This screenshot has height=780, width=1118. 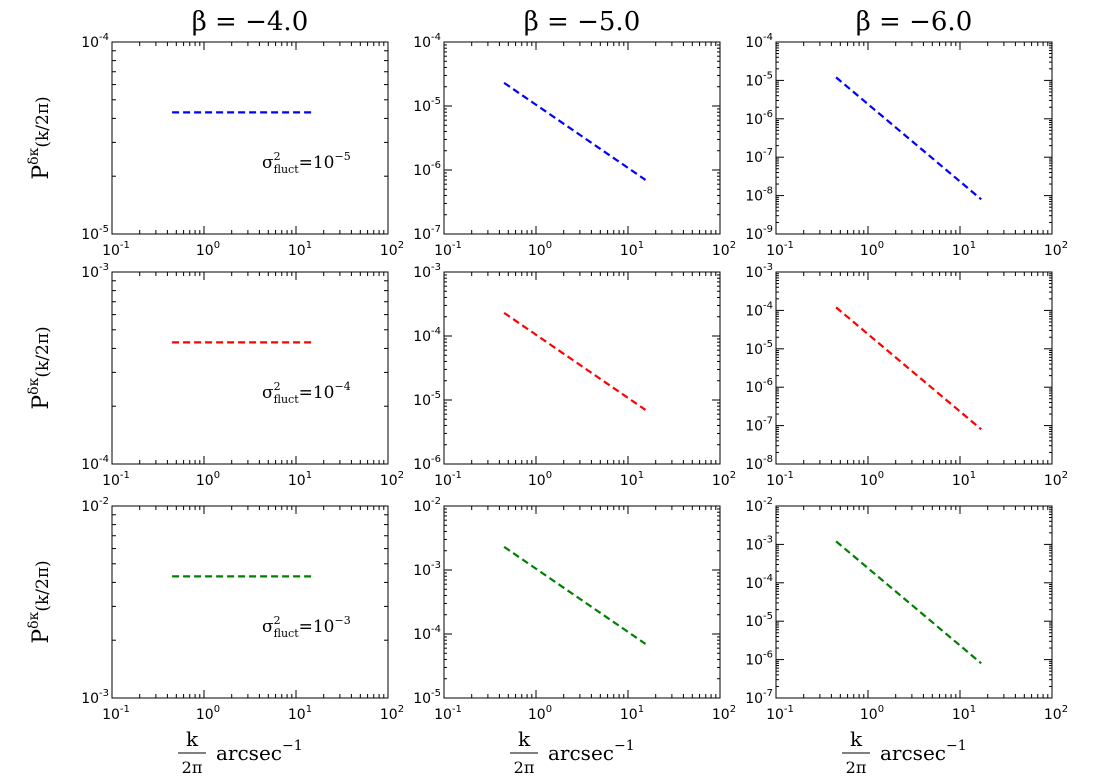 I want to click on subplot-r1-c2: 10⁻¹ 10⁰ 10¹ 10² 10⁻⁸ 10⁻⁷ 10⁻⁶ 10⁻⁵ 10⁻⁴ 10⁻³, so click(x=906, y=375).